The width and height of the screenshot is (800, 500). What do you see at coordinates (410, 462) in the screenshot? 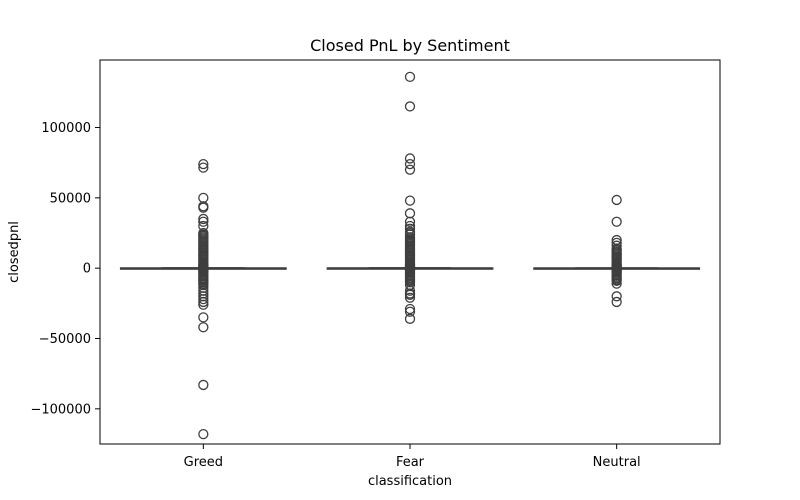
I see `x-tick-label: Fear` at bounding box center [410, 462].